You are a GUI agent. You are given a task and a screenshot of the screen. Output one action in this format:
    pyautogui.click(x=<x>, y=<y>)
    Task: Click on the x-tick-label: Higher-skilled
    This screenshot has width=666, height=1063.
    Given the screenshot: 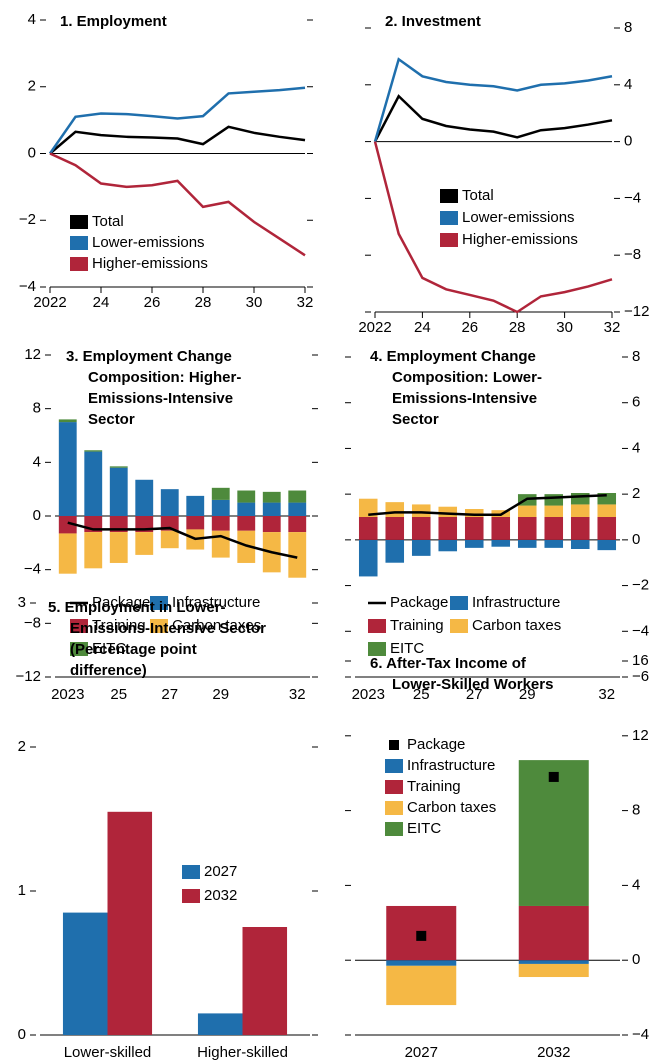 What is the action you would take?
    pyautogui.click(x=242, y=1052)
    